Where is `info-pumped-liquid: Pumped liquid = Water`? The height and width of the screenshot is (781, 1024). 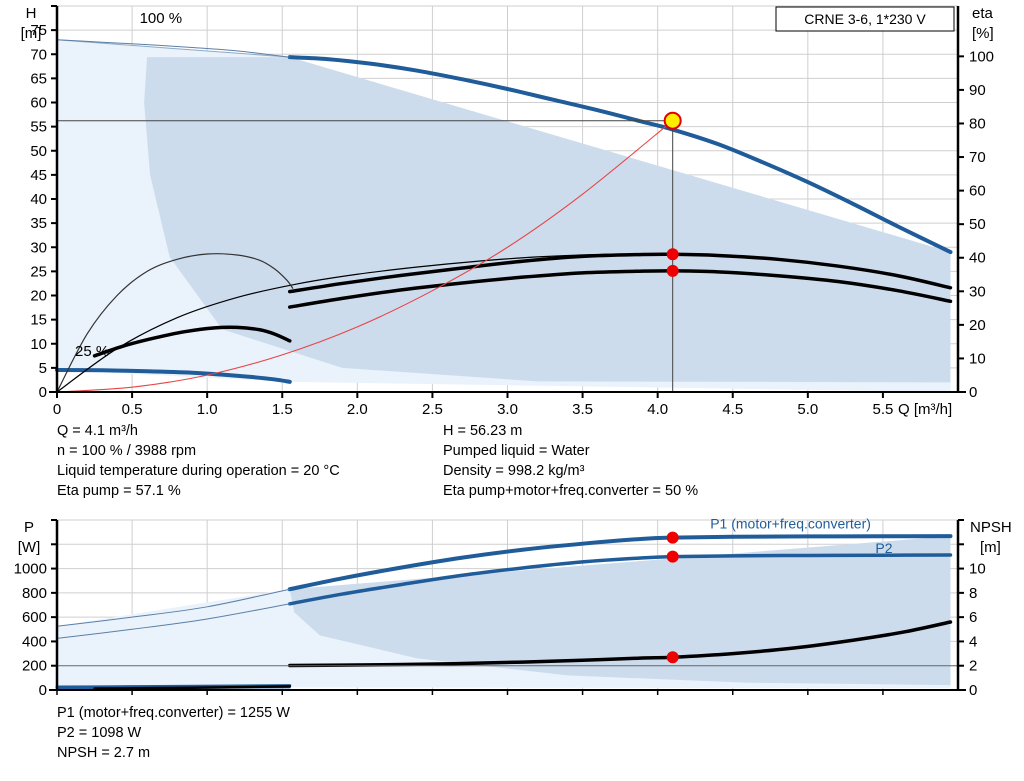
info-pumped-liquid: Pumped liquid = Water is located at coordinates (516, 451).